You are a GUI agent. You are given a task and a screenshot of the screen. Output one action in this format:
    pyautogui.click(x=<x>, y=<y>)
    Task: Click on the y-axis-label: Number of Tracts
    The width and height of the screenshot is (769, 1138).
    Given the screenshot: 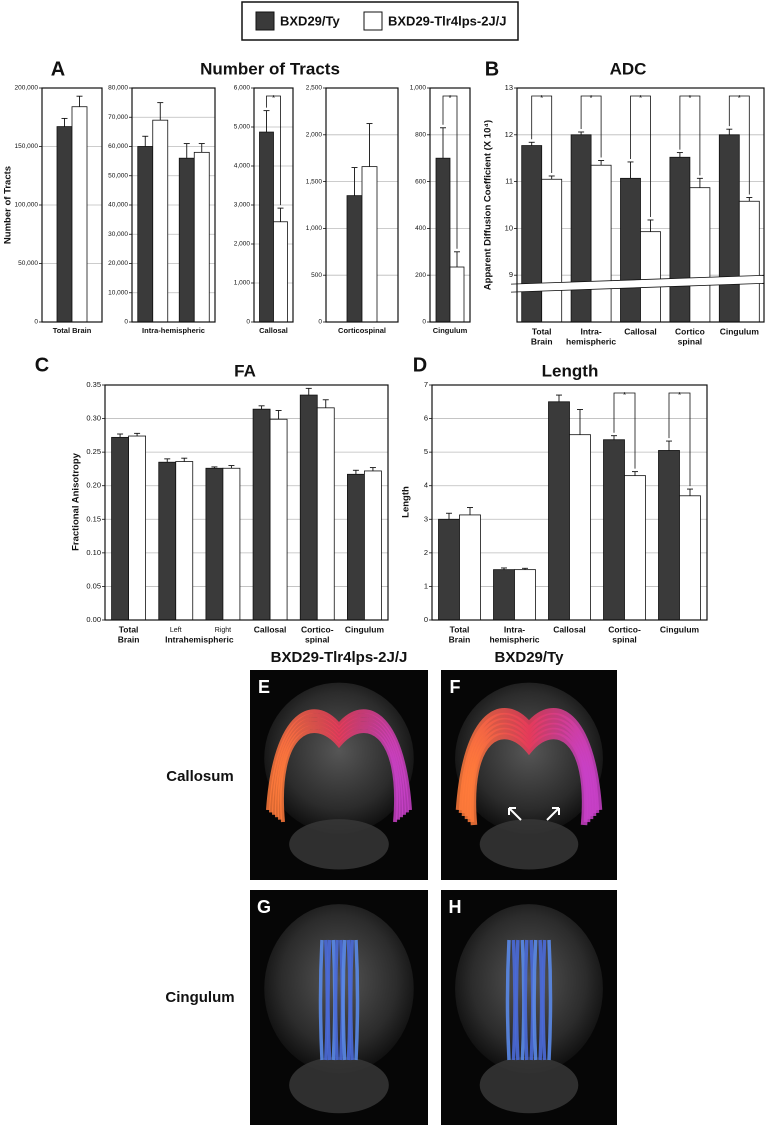 What is the action you would take?
    pyautogui.click(x=8, y=205)
    